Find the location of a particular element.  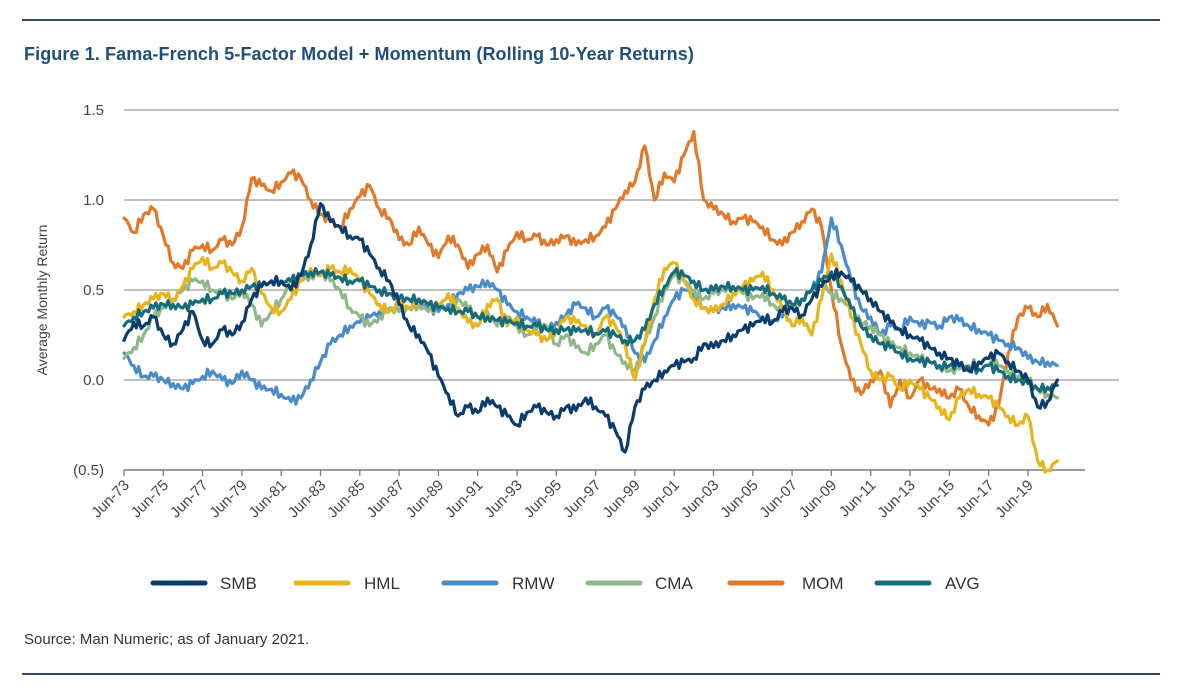

x-tick-label: Jun-85 is located at coordinates (346, 499).